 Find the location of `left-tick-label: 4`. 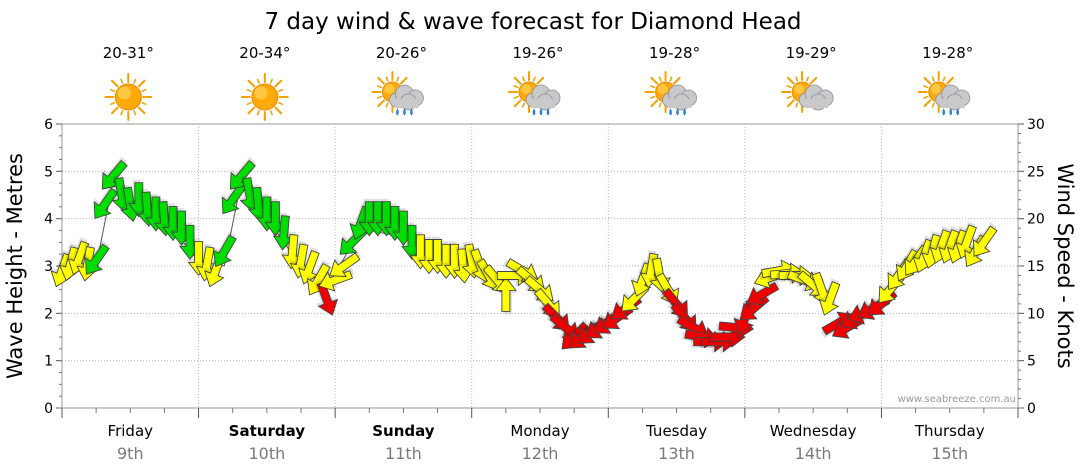

left-tick-label: 4 is located at coordinates (48, 220).